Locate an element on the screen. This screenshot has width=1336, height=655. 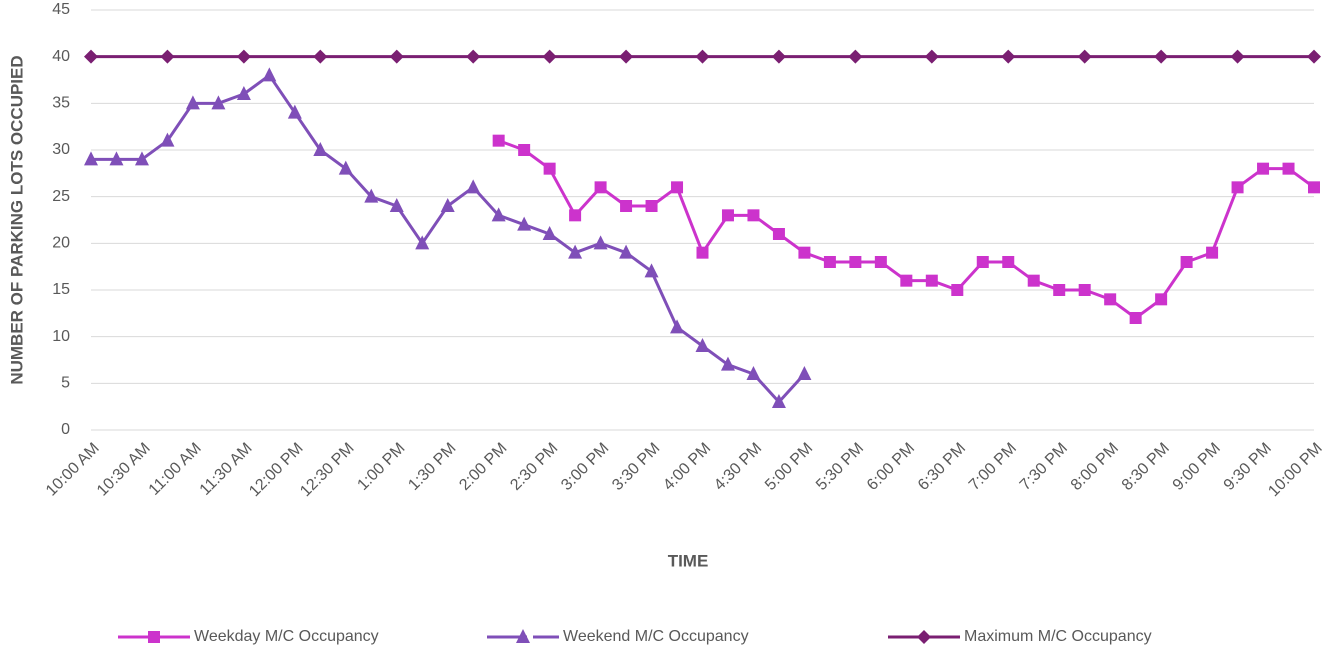
x-tick-label: 4:30 PM is located at coordinates (738, 467).